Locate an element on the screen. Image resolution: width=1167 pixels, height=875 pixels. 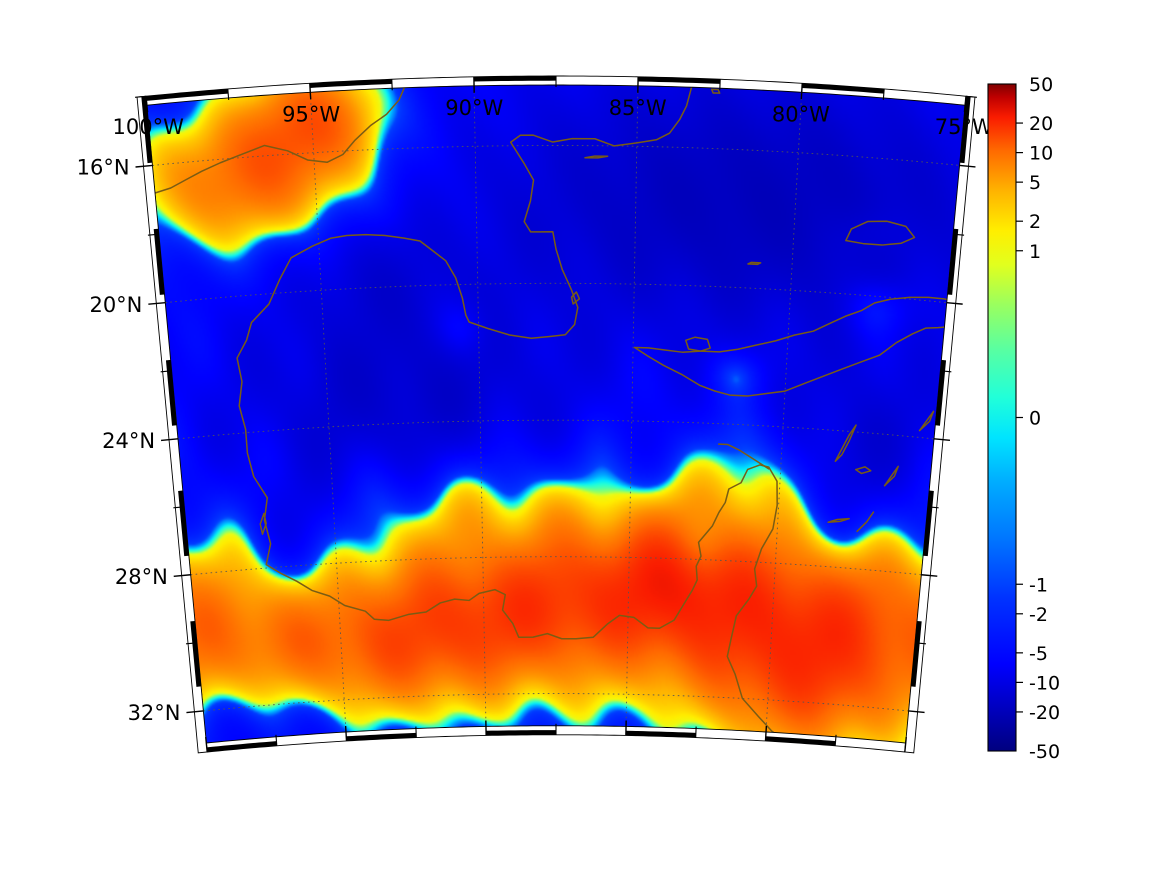
xtick-major-75°W is located at coordinates (965, 104).